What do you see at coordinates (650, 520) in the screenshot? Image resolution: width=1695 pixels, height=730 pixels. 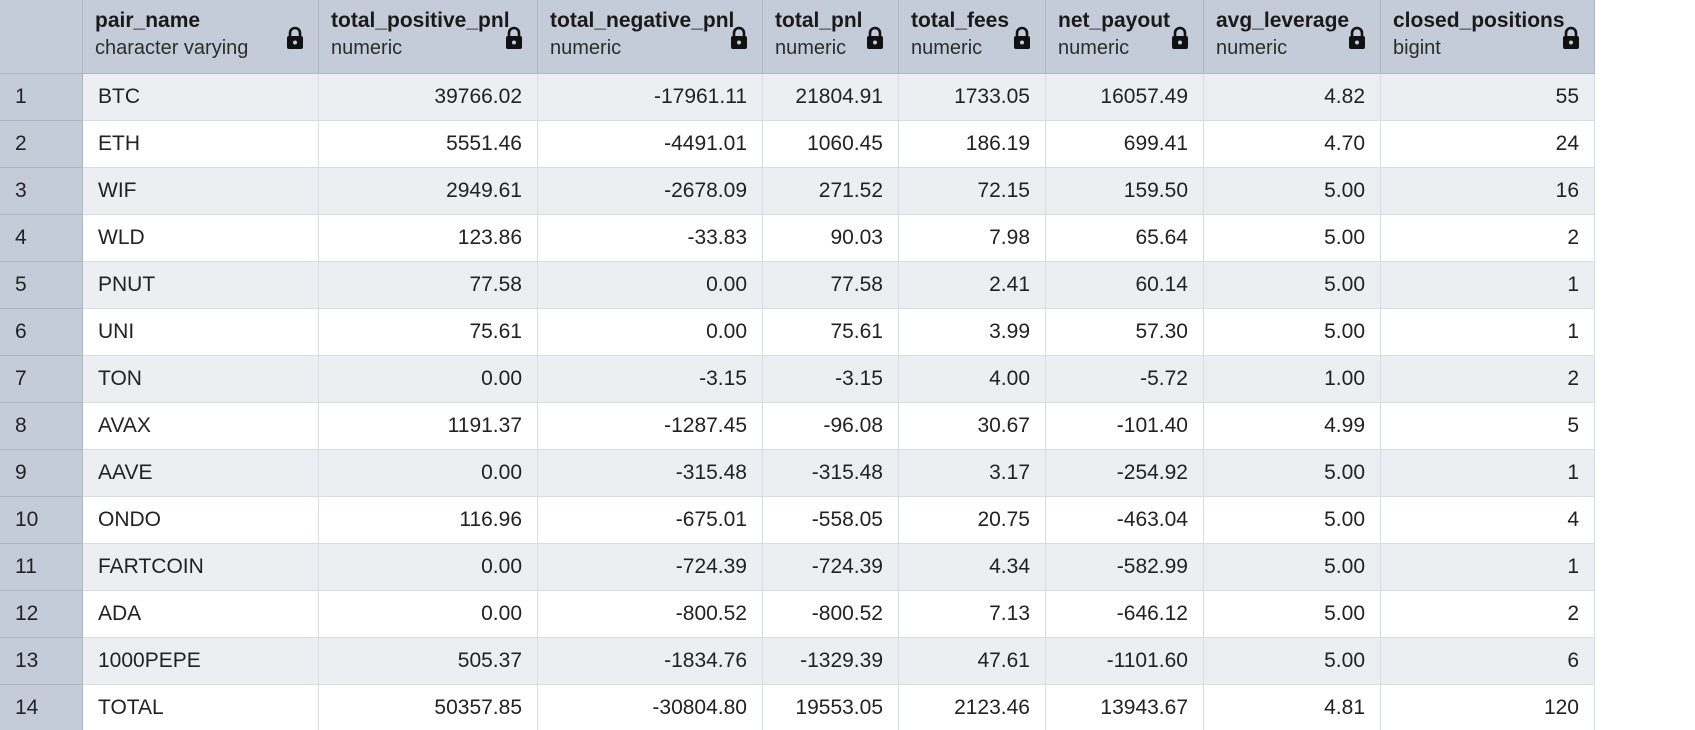 I see `cell-total-negative-pnl: -675.01` at bounding box center [650, 520].